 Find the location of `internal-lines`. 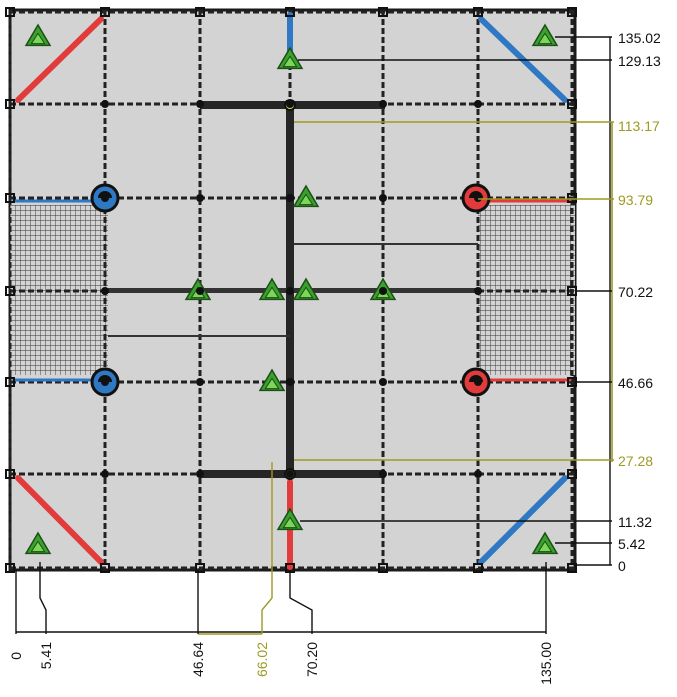

internal-lines is located at coordinates (293, 290).